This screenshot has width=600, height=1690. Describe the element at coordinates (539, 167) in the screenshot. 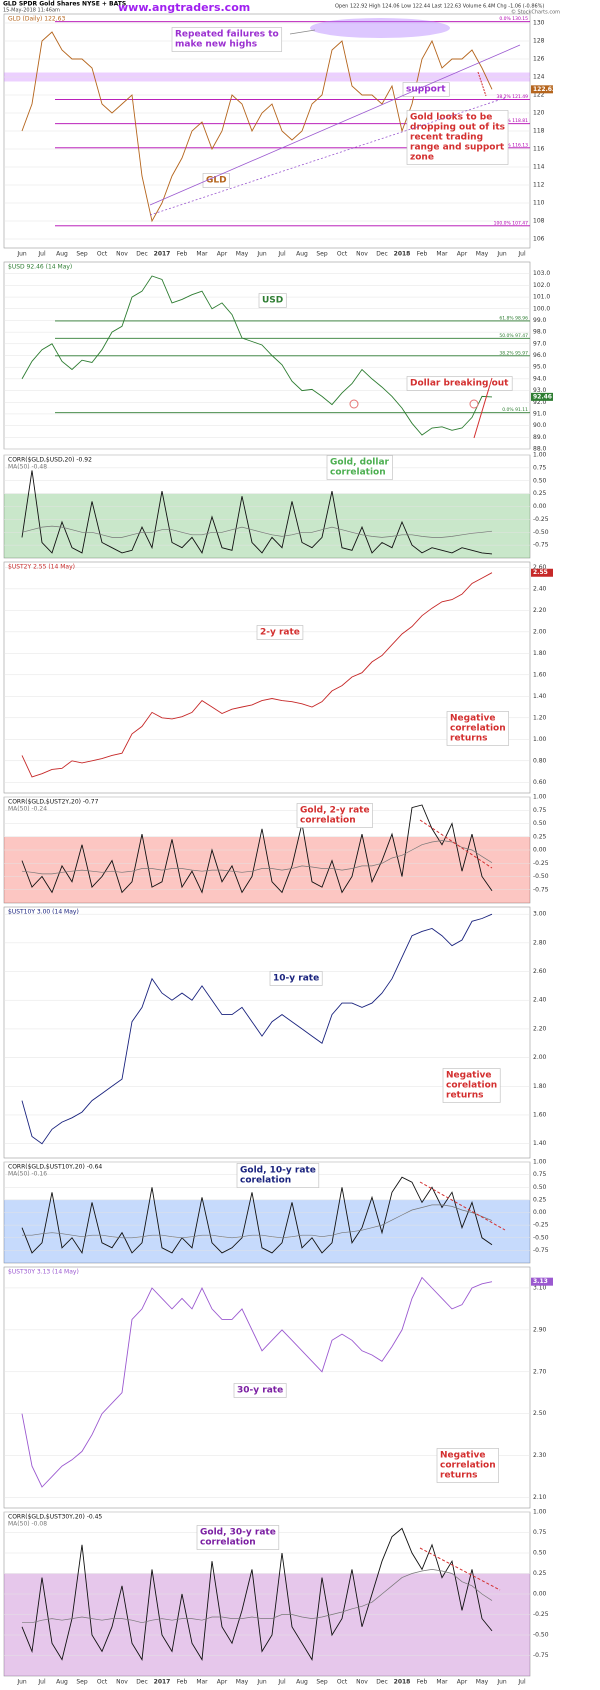

I see `y-tick-label: 114` at that location.